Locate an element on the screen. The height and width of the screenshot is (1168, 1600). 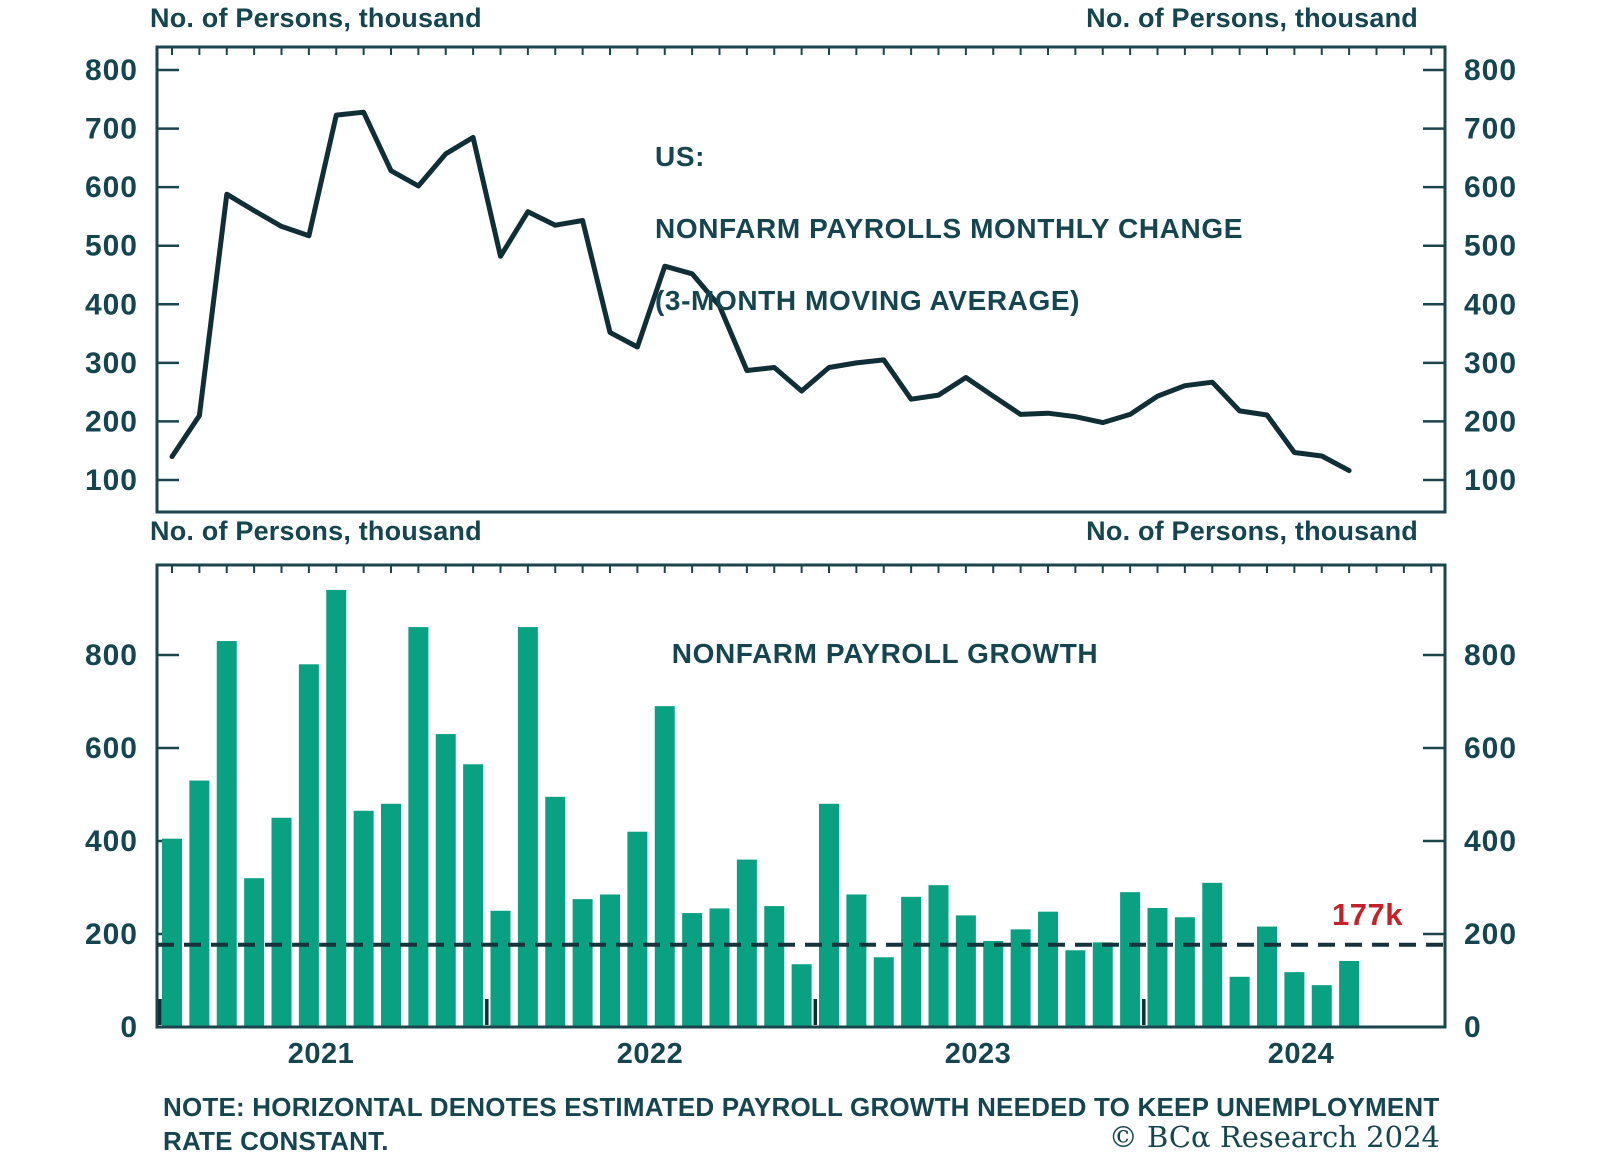
bar-sep-2022 is located at coordinates (719, 967).